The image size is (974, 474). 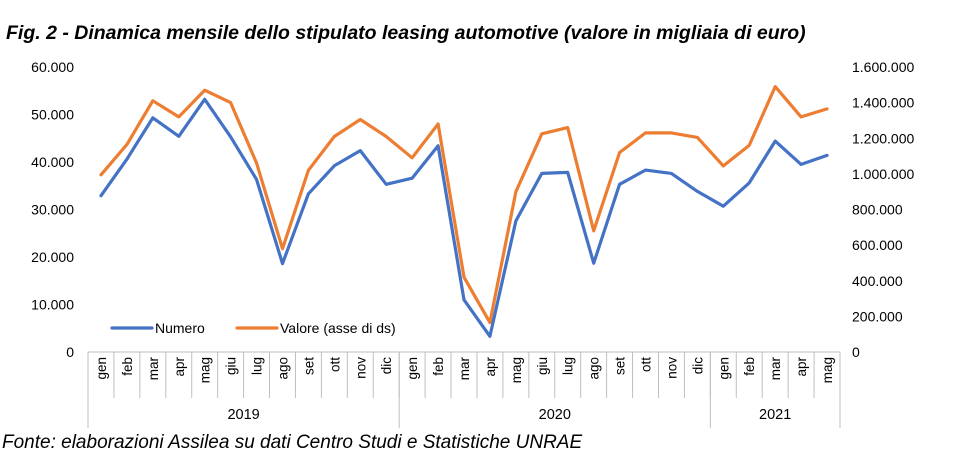 What do you see at coordinates (877, 281) in the screenshot?
I see `y-right-tick-label: 400.000` at bounding box center [877, 281].